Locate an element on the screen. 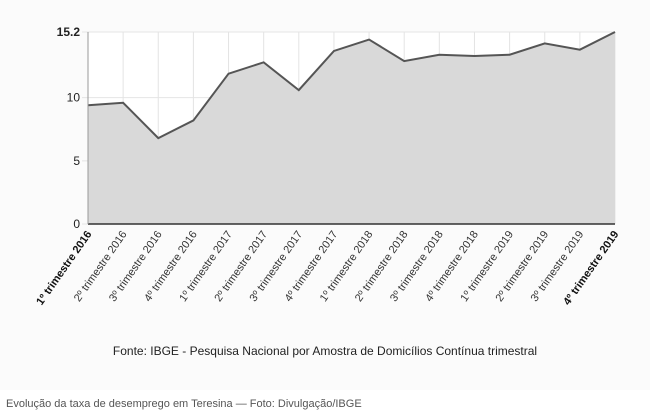 This screenshot has width=650, height=420. y-tick-label: 10 is located at coordinates (74, 98).